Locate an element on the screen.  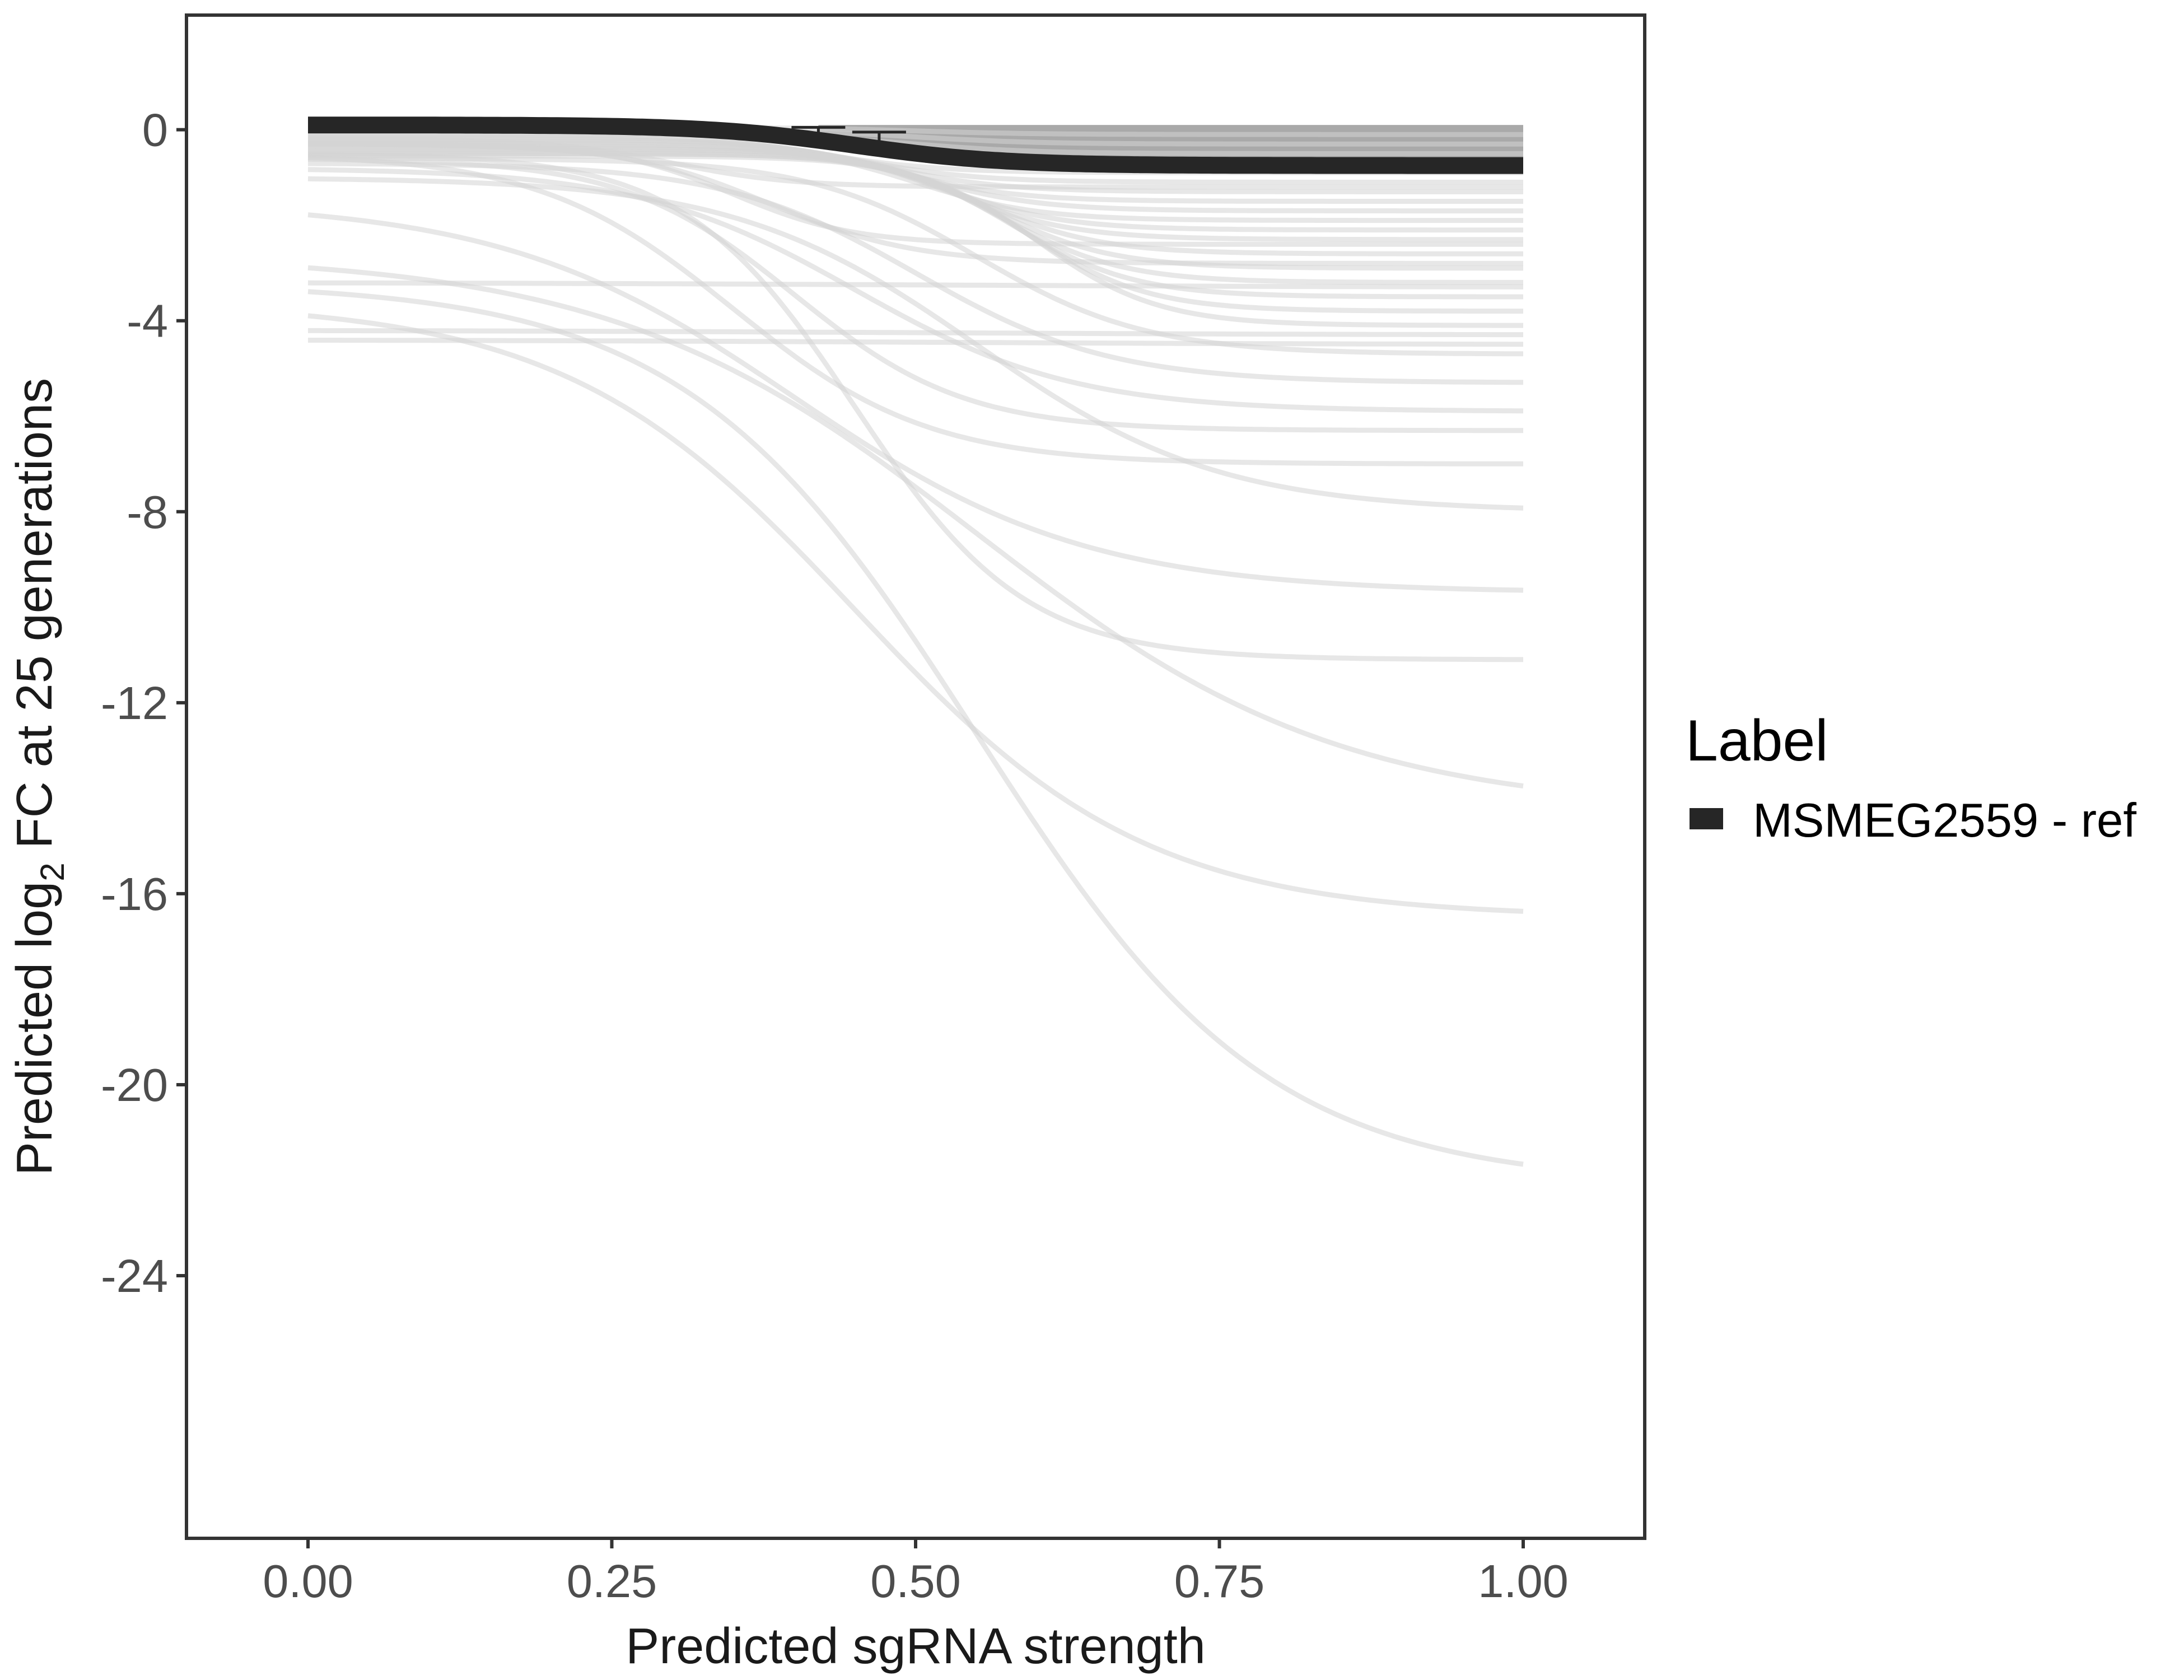
x-axis-title: Predicted sgRNA strength is located at coordinates (916, 1646).